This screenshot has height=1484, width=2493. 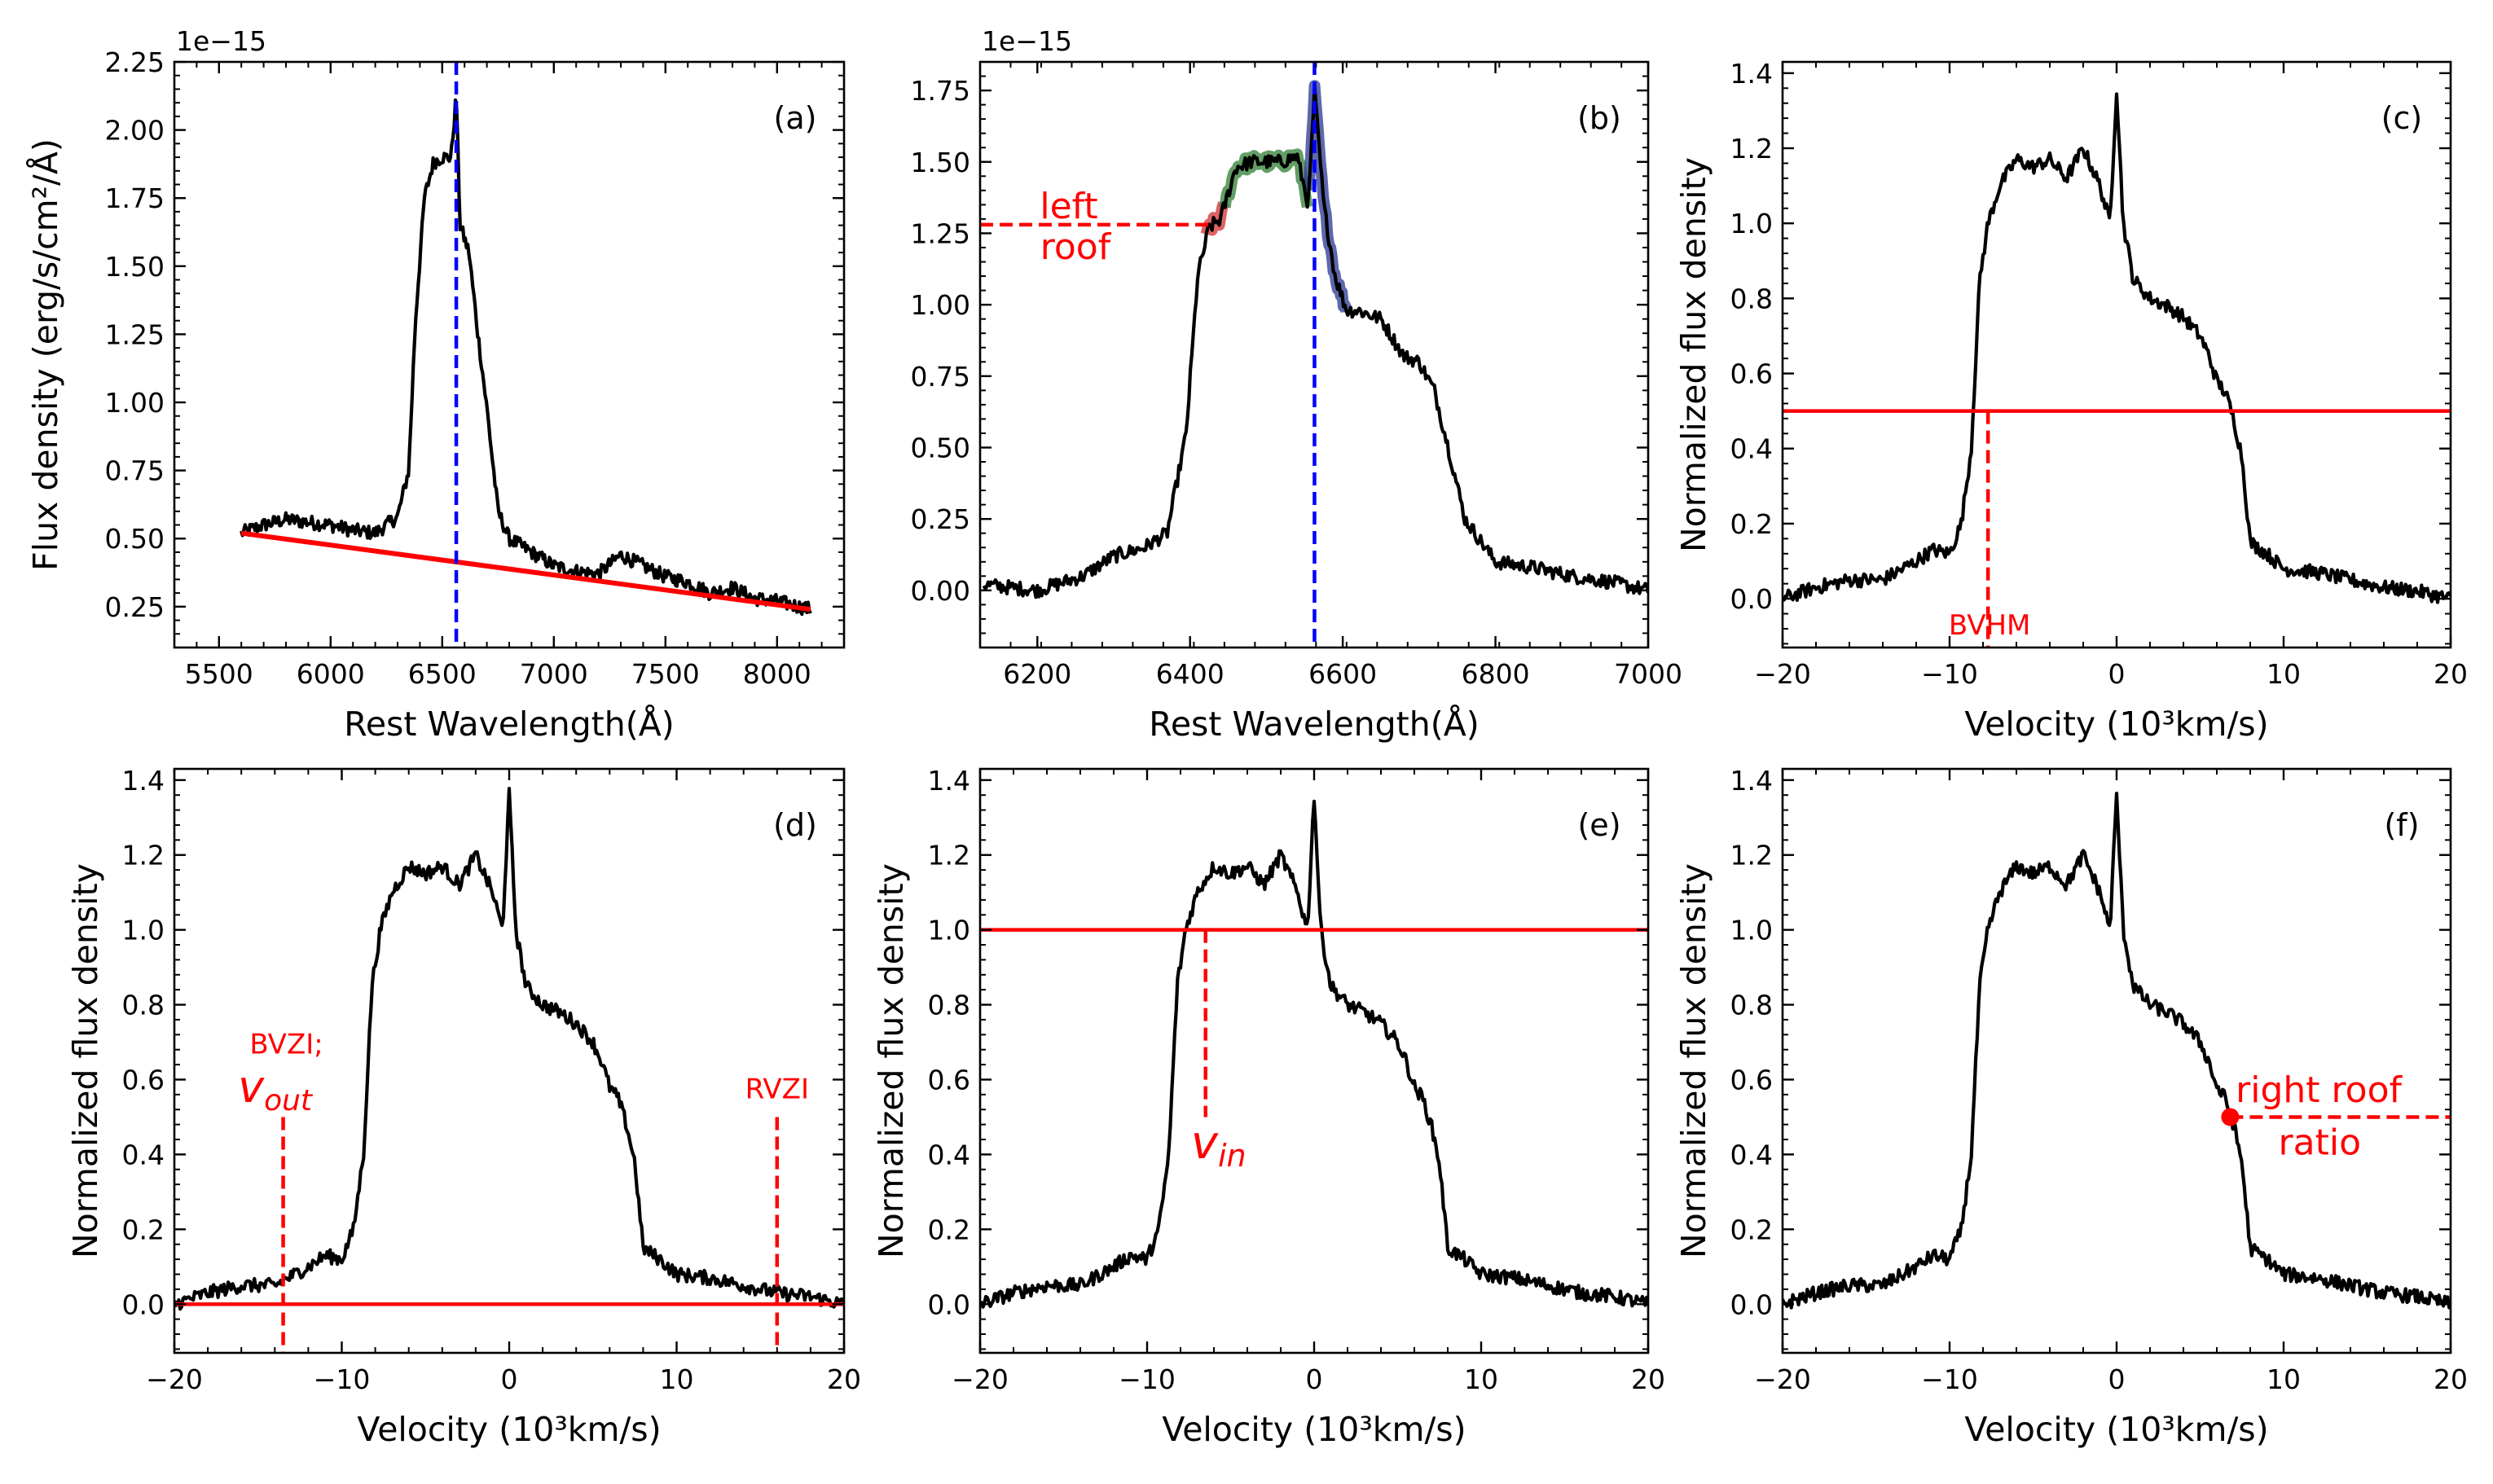 What do you see at coordinates (1598, 825) in the screenshot?
I see `panel-label: (e)` at bounding box center [1598, 825].